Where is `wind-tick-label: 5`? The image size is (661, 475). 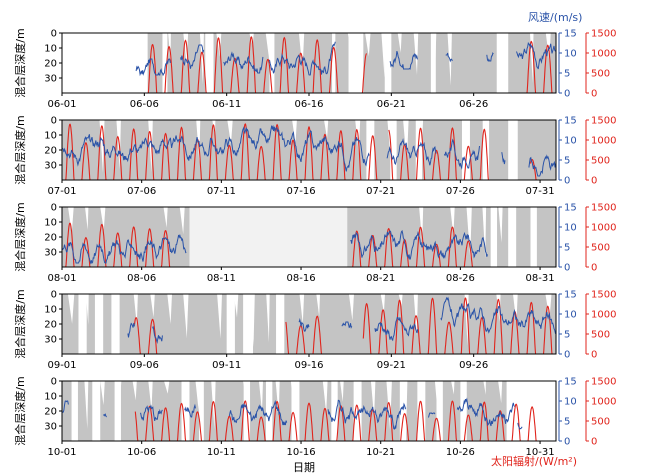 wind-tick-label: 5 is located at coordinates (567, 422).